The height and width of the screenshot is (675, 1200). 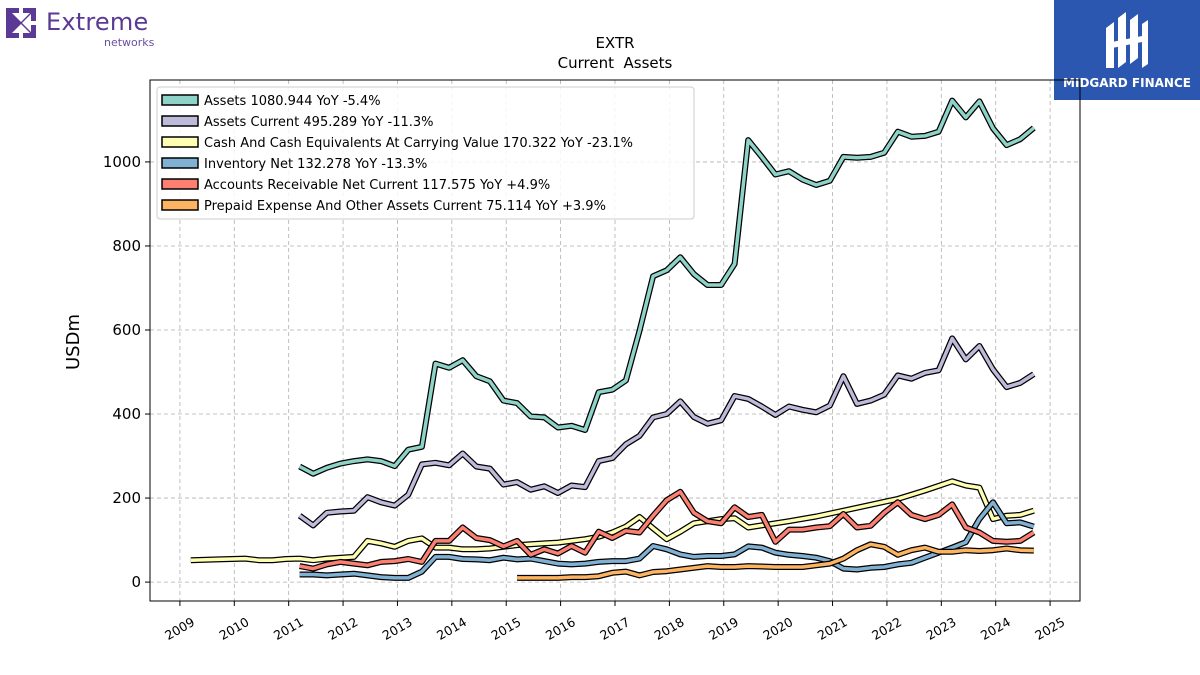 I want to click on chart-subtitle: Current Assets, so click(x=615, y=63).